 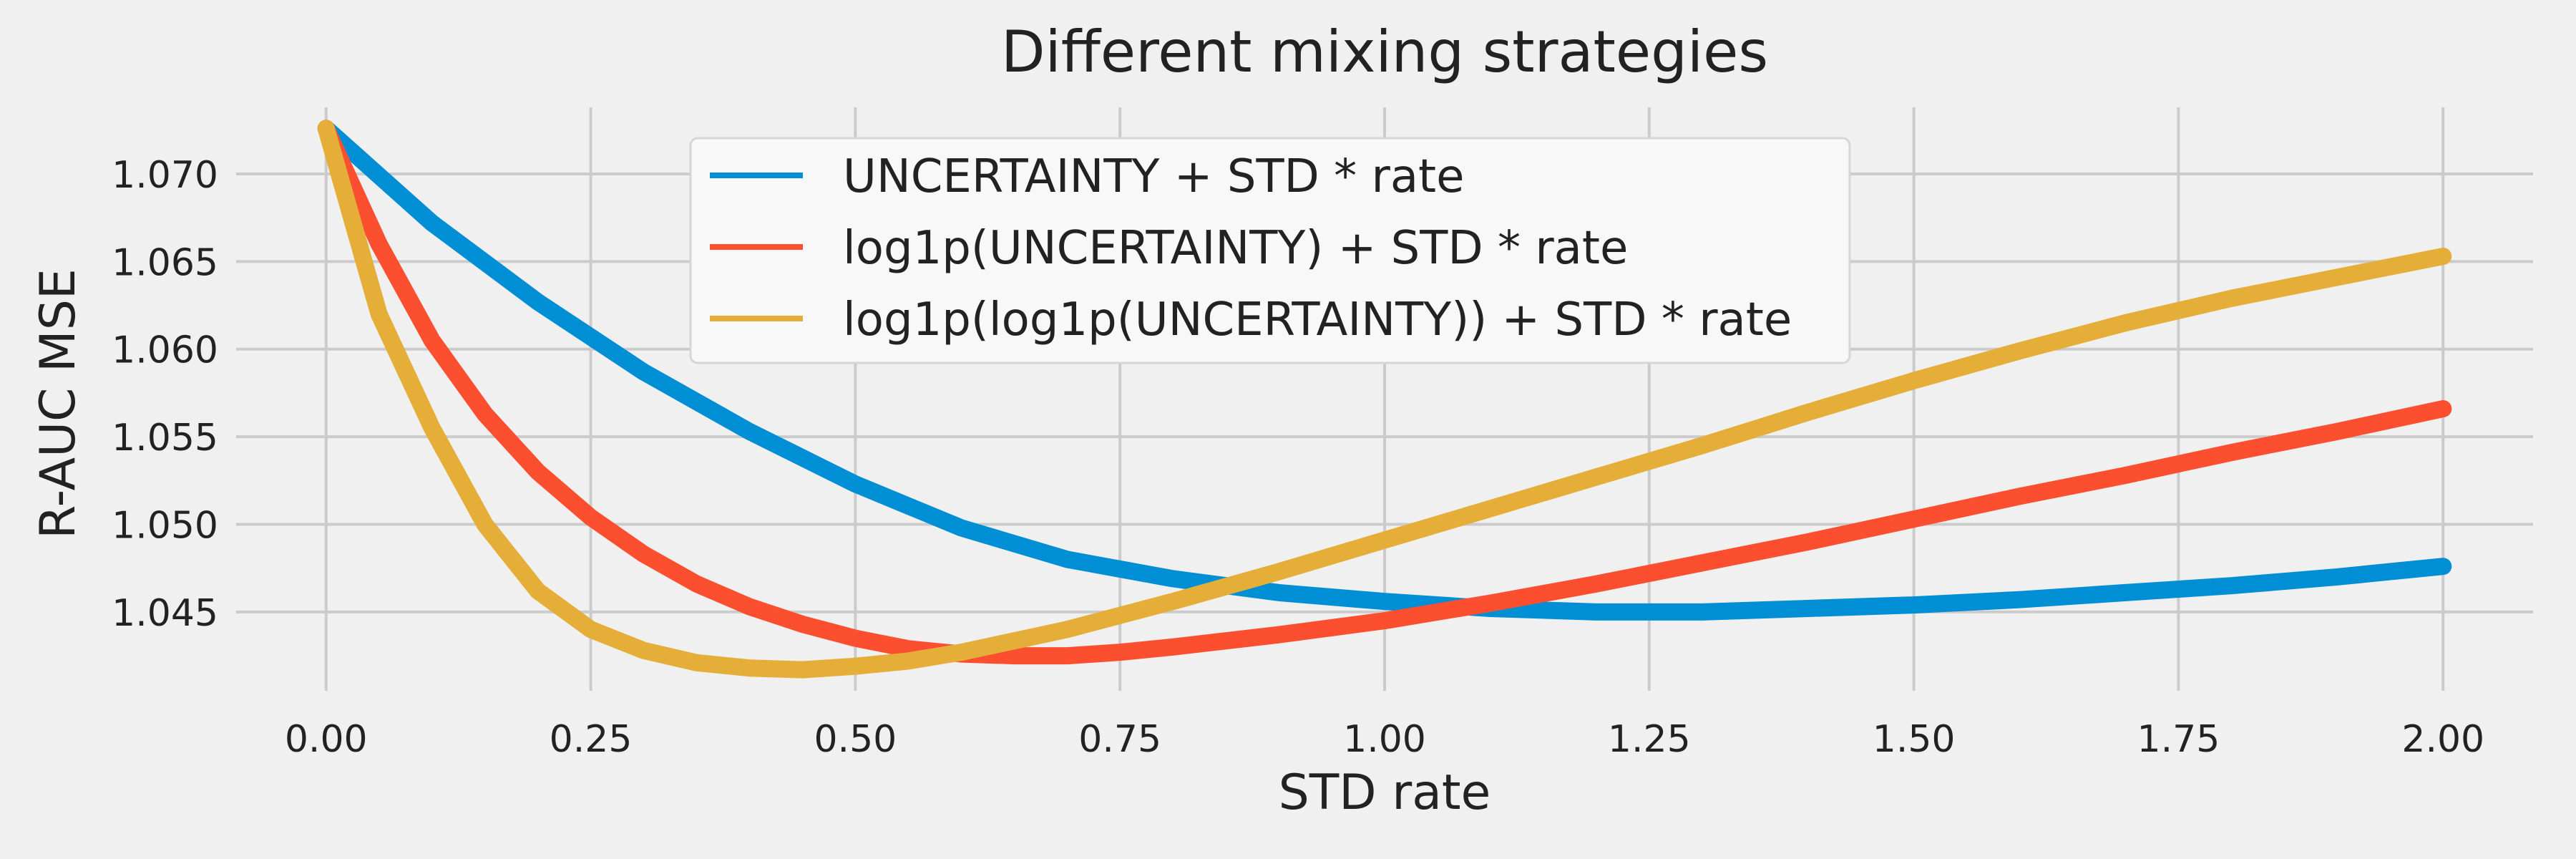 What do you see at coordinates (165, 175) in the screenshot?
I see `y-tick-label: 1.070` at bounding box center [165, 175].